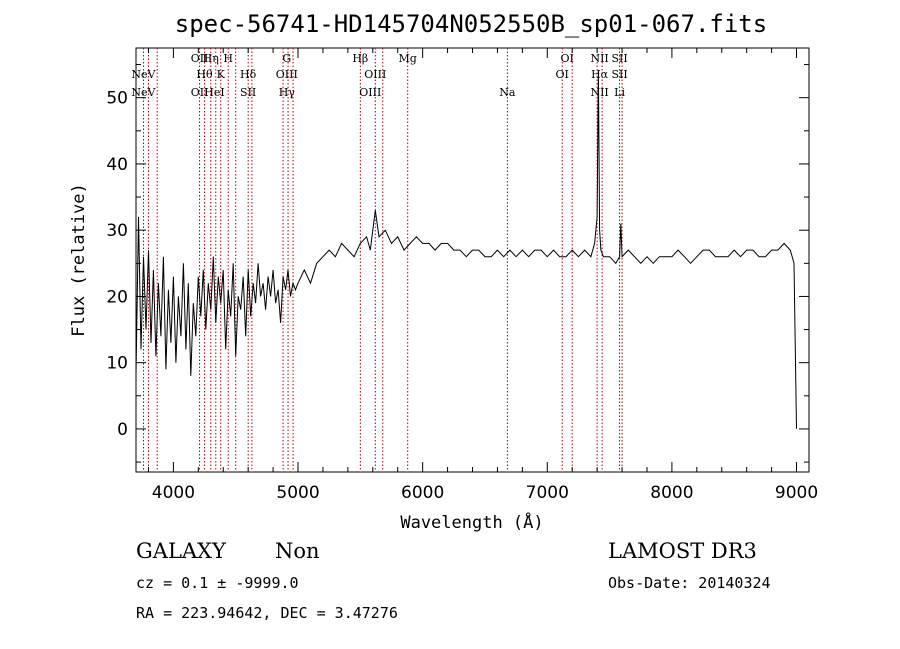 The width and height of the screenshot is (900, 649). I want to click on redshift-text: cz = 0.1 ± -9999.0, so click(217, 583).